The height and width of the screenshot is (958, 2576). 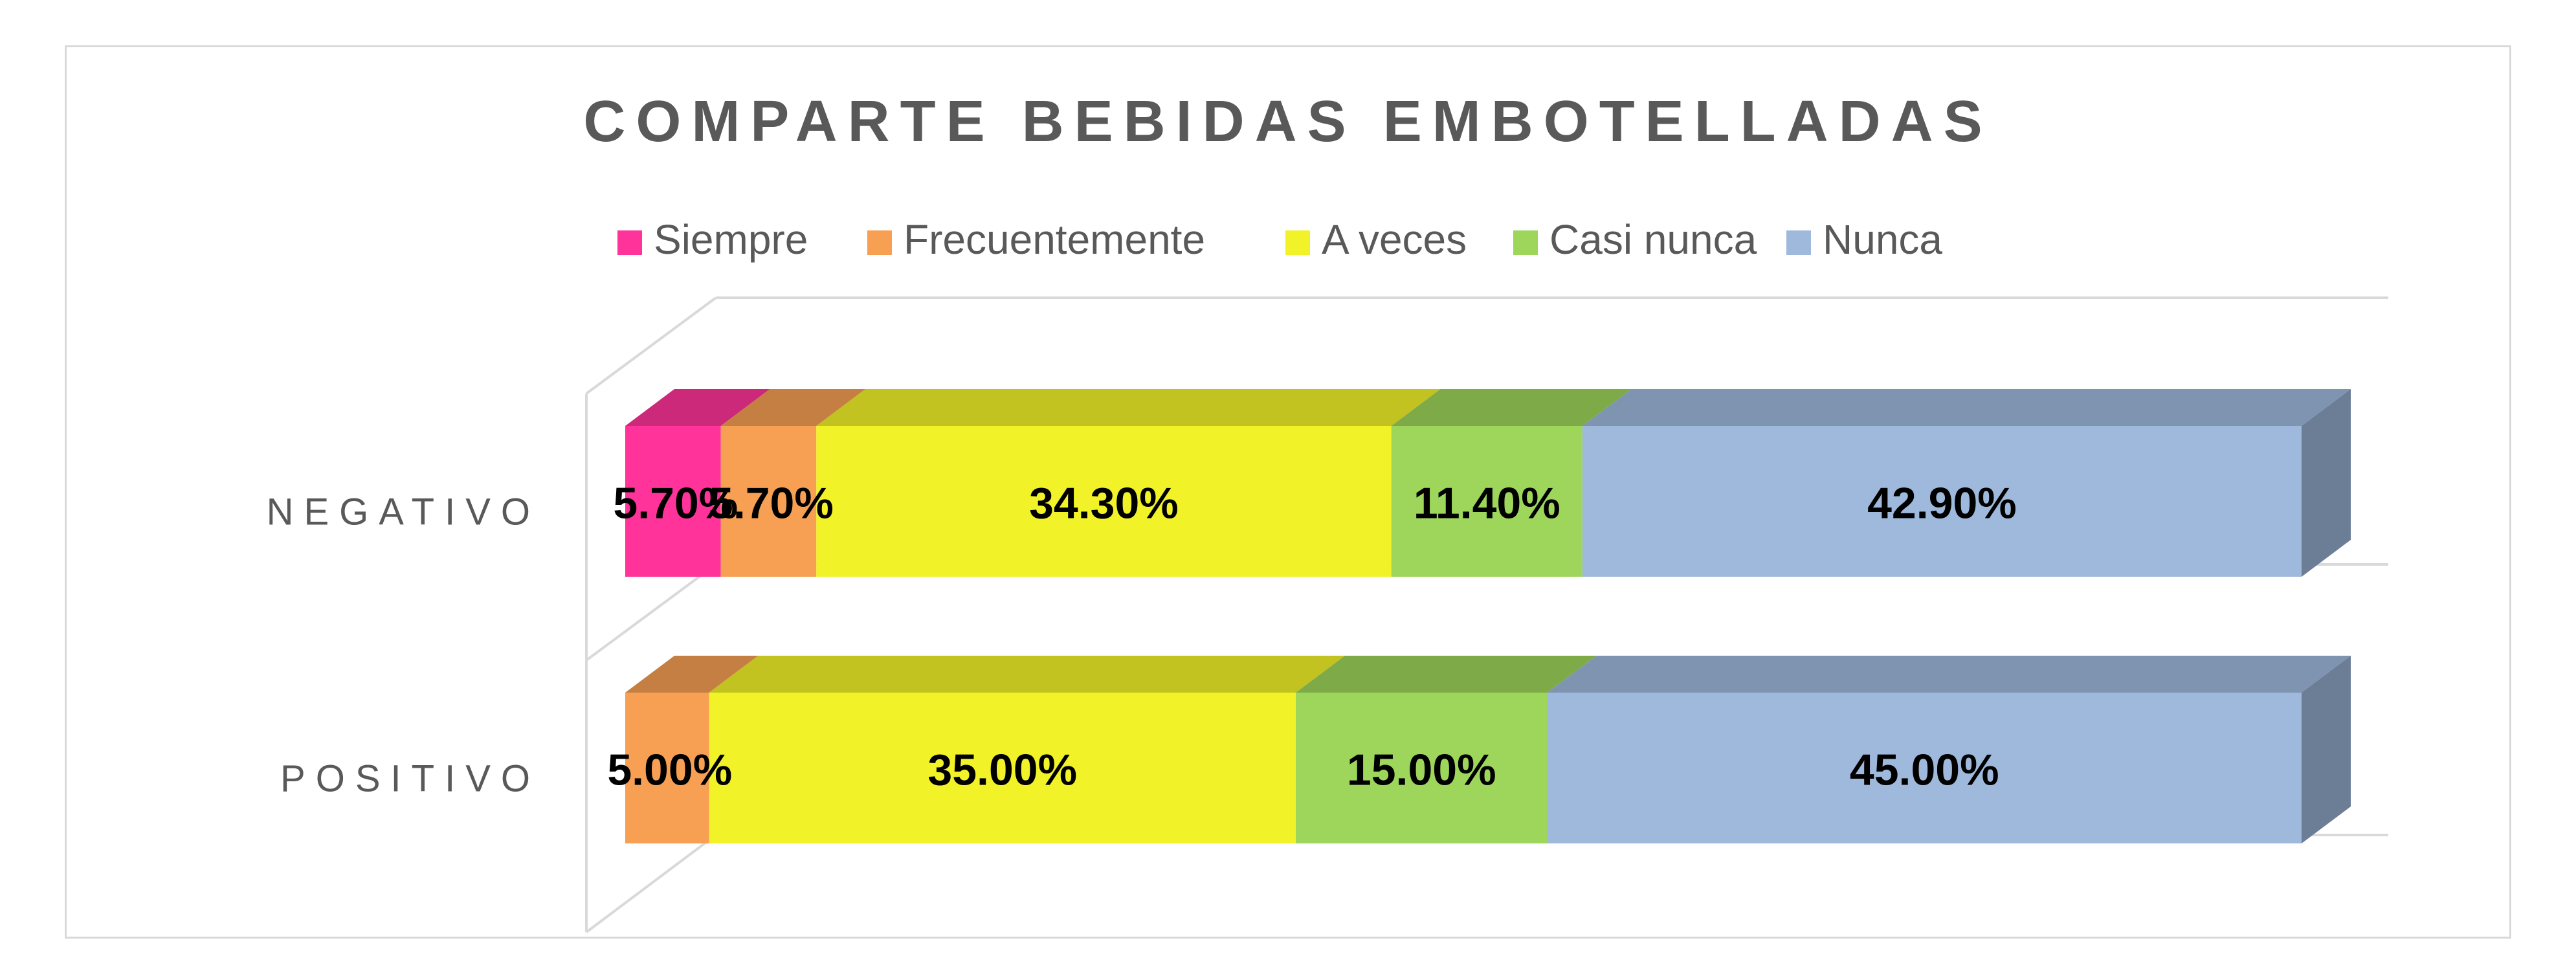 I want to click on gridline-divider, so click(x=651, y=613).